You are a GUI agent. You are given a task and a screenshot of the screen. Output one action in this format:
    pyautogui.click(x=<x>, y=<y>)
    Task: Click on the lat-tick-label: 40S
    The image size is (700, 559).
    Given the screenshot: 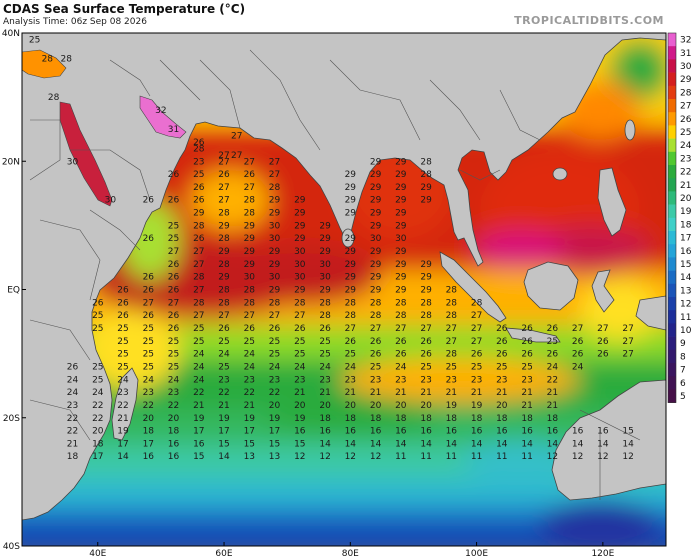 What is the action you would take?
    pyautogui.click(x=11, y=547)
    